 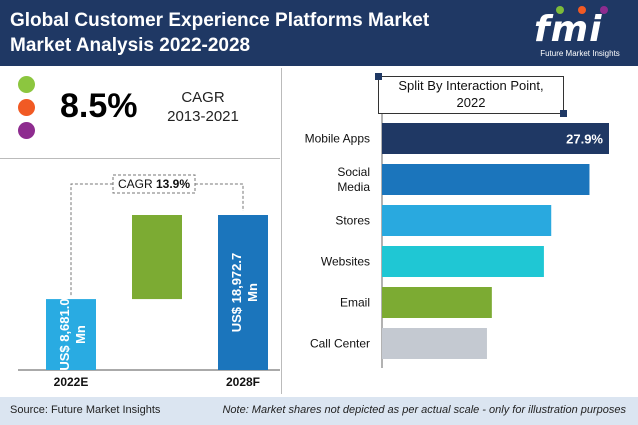 I want to click on bar-mobile-apps, so click(x=495, y=138).